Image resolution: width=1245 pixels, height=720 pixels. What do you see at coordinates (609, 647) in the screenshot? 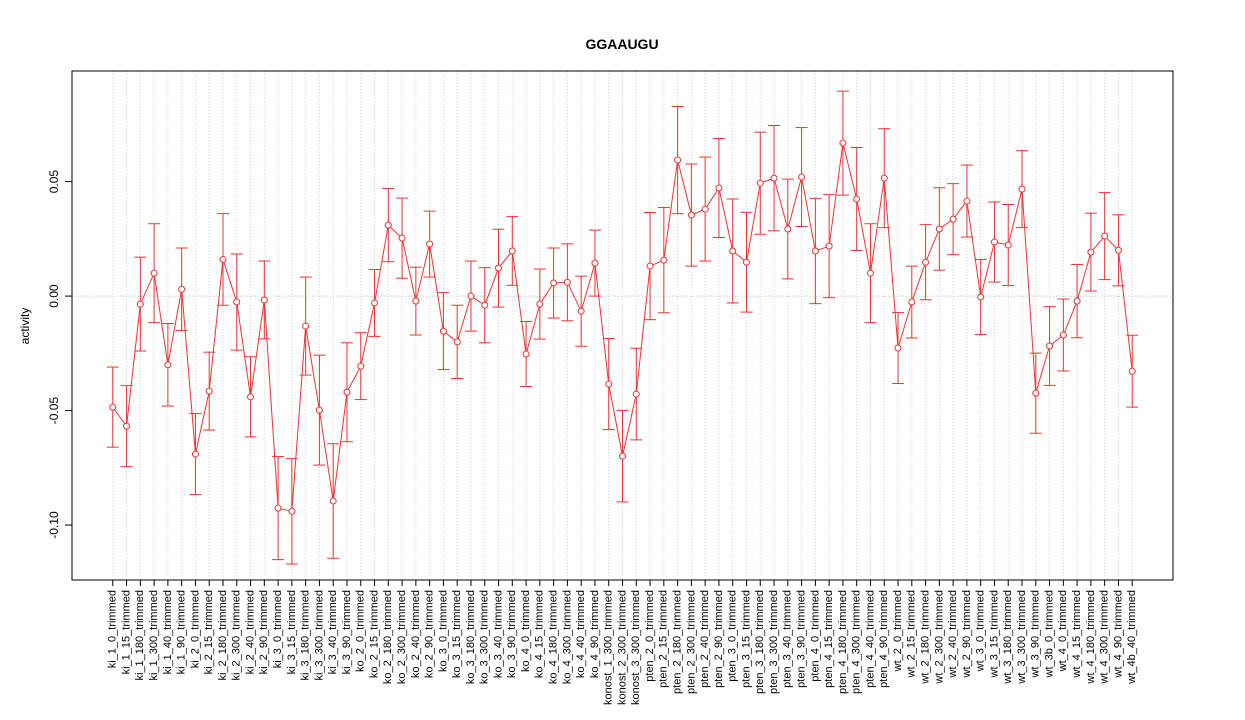
I see `x-tick-label: konost_1_300_trimmed` at bounding box center [609, 647].